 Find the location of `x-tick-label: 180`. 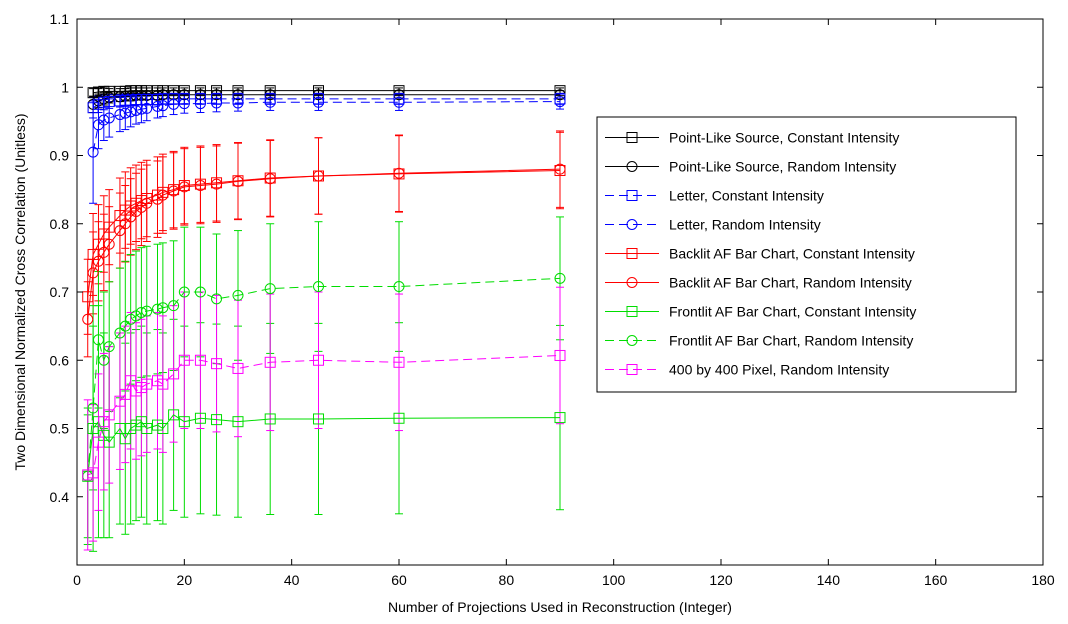

x-tick-label: 180 is located at coordinates (1043, 580).